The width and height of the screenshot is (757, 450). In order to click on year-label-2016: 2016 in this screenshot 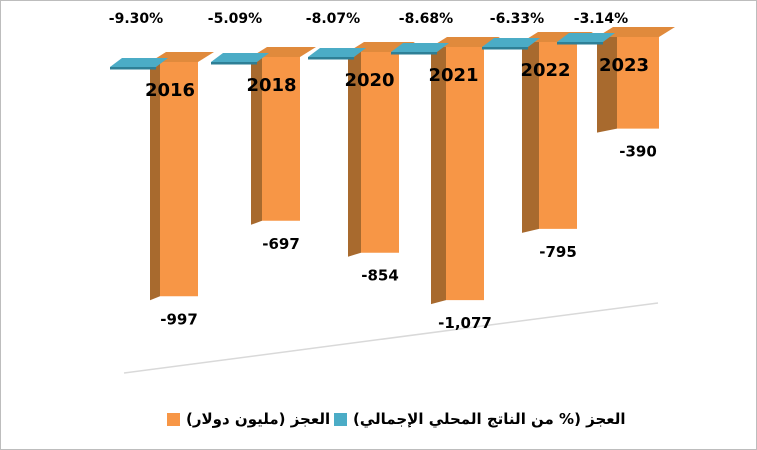, I will do `click(170, 90)`.